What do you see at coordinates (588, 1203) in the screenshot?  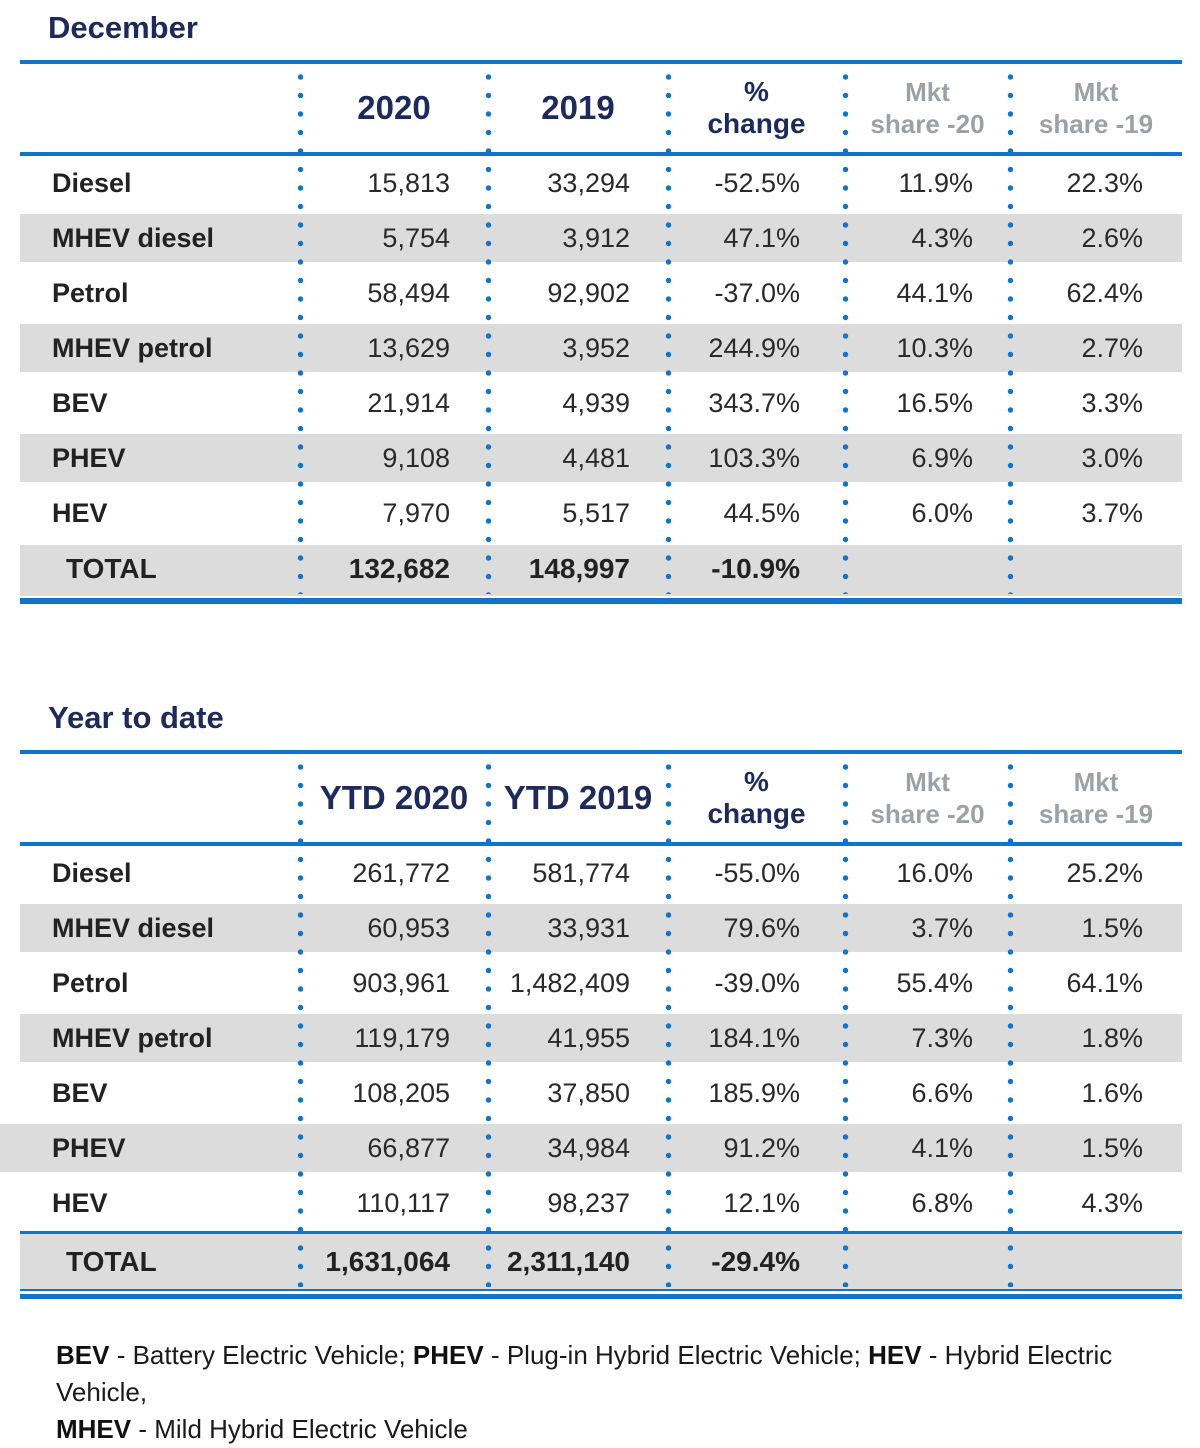 I see `cell-ytd-2019: 98,237` at bounding box center [588, 1203].